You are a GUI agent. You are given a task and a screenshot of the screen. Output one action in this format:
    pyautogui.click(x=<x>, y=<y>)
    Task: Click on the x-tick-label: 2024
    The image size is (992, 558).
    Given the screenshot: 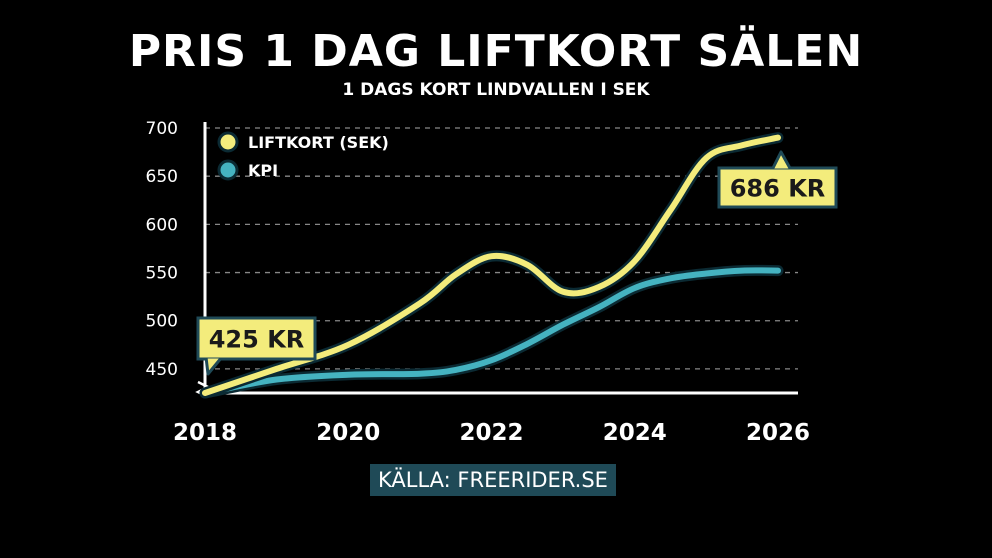 What is the action you would take?
    pyautogui.click(x=635, y=433)
    